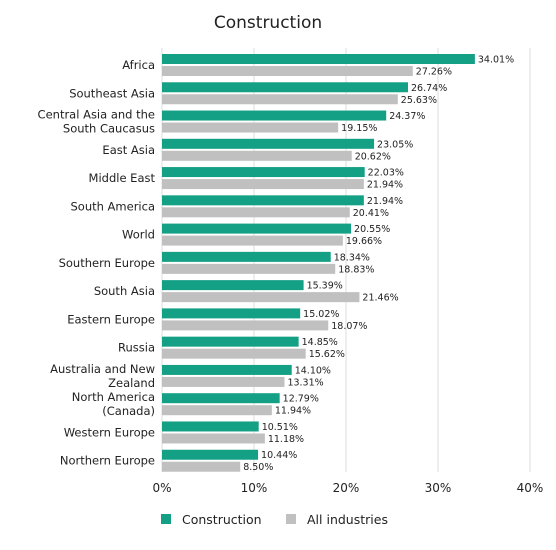 This screenshot has height=550, width=556. Describe the element at coordinates (327, 354) in the screenshot. I see `data-label-all-industries: 15.62%` at that location.